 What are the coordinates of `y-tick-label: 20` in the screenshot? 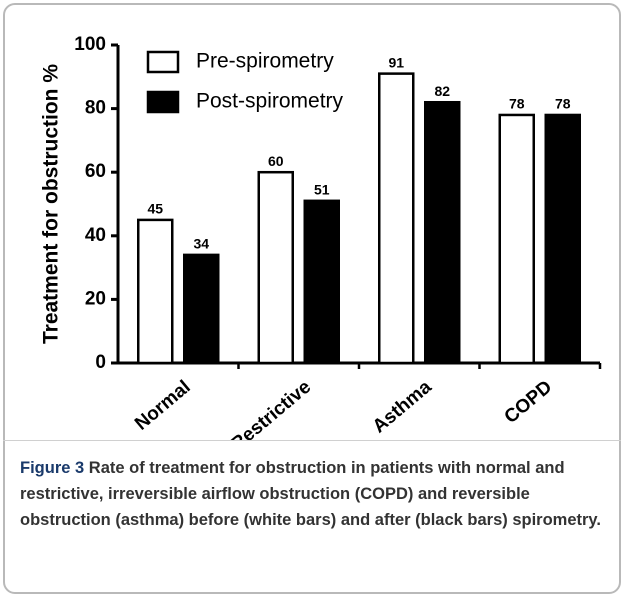 It's located at (95, 298).